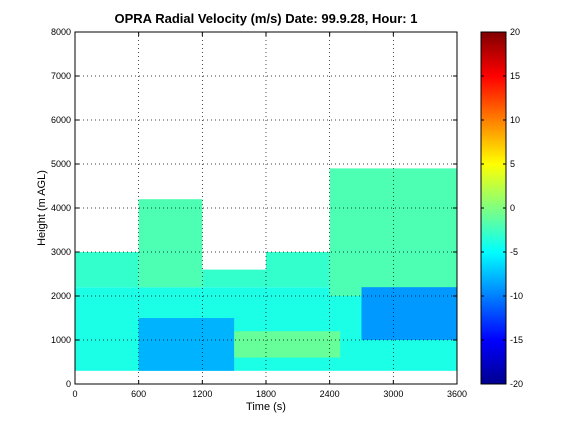  What do you see at coordinates (512, 208) in the screenshot?
I see `colorbar-tick-label: 0` at bounding box center [512, 208].